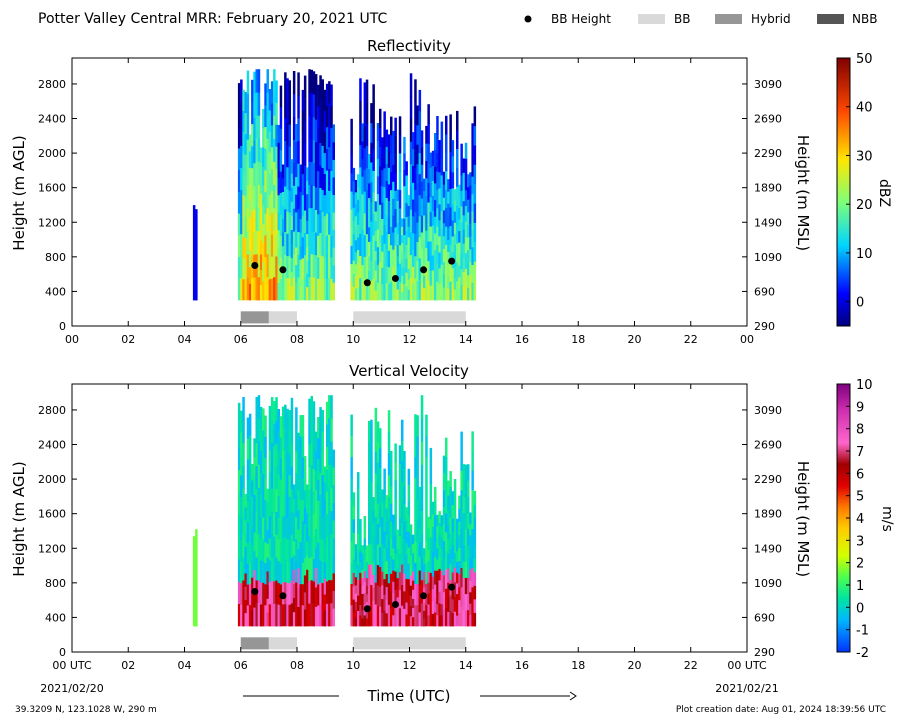 This screenshot has width=900, height=725. I want to click on vertical-velocity-xtick-label: 22, so click(691, 665).